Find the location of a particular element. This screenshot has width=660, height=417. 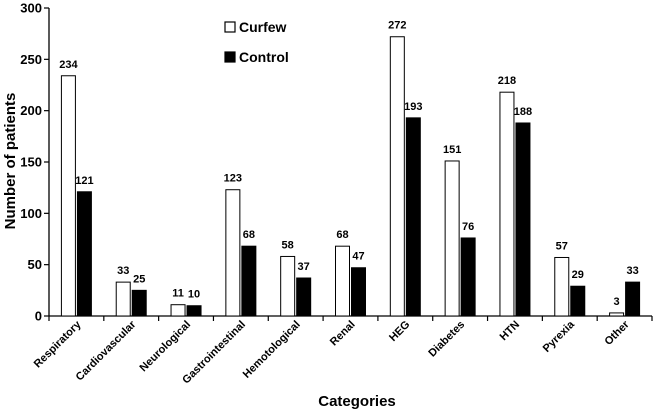

y-tick-label: 100 is located at coordinates (31, 213).